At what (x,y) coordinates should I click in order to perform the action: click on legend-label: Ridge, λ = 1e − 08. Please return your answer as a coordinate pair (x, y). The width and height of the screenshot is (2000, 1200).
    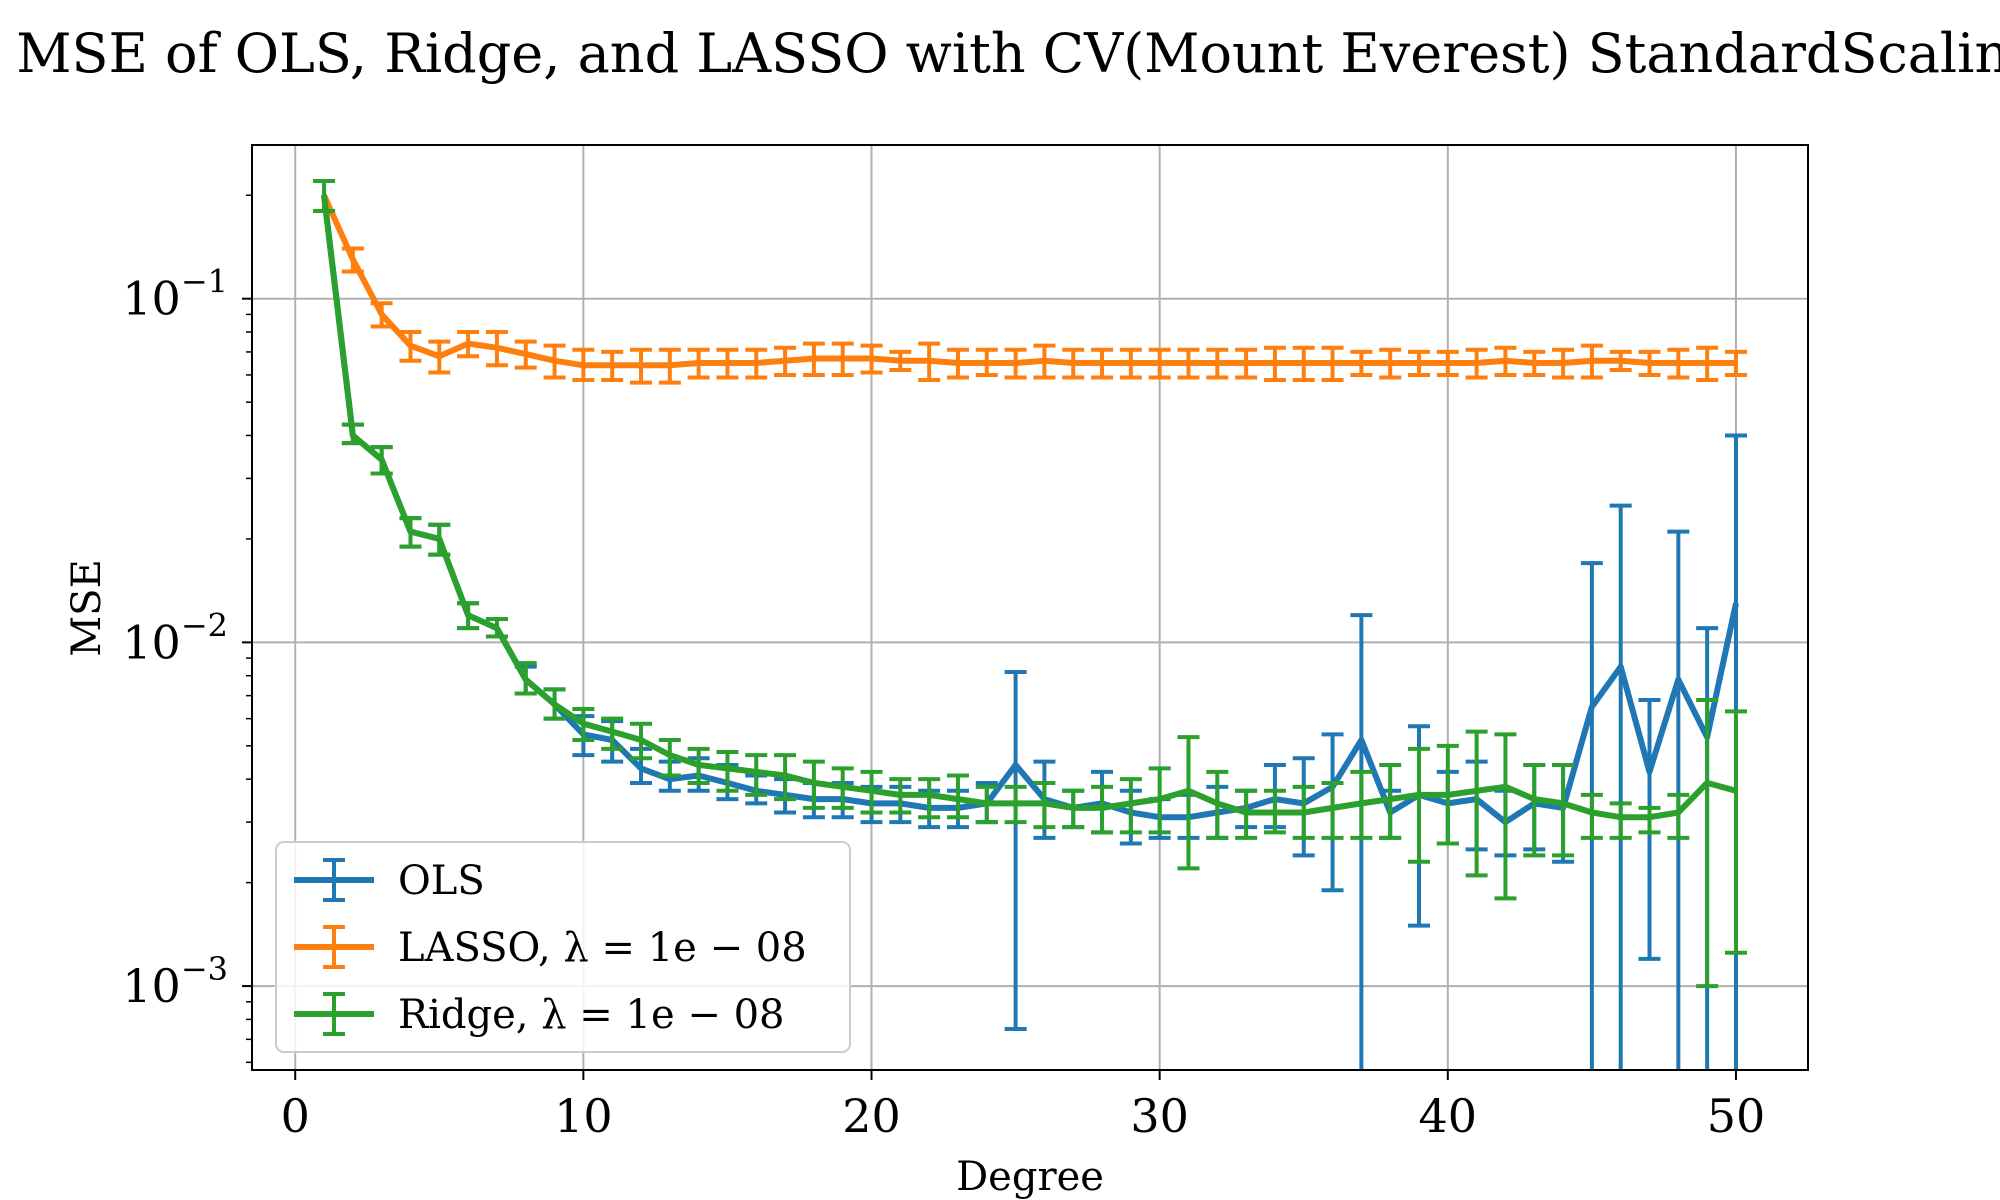
    Looking at the image, I should click on (591, 1015).